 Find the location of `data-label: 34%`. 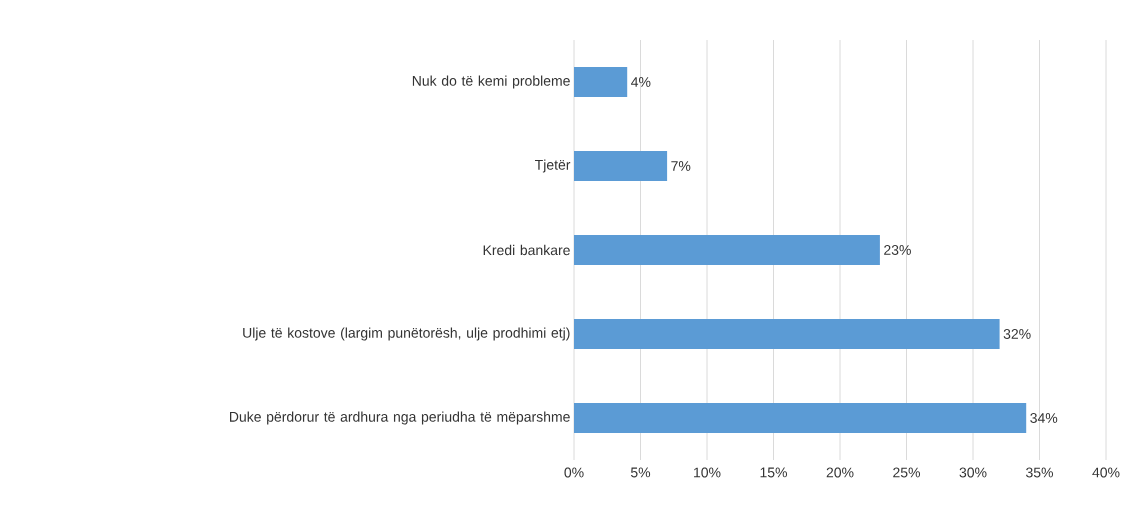

data-label: 34% is located at coordinates (1044, 418).